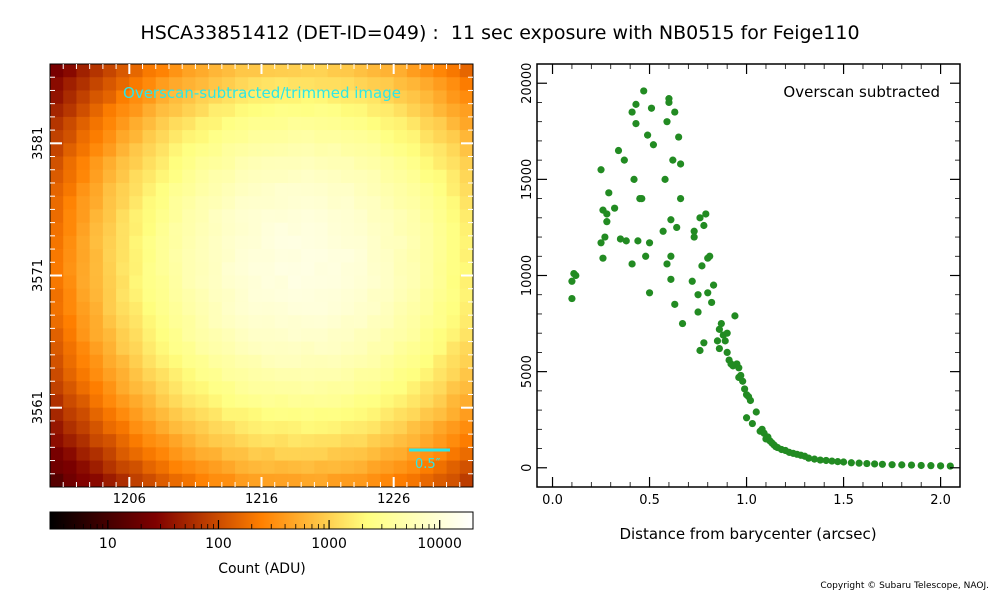 Image resolution: width=1000 pixels, height=600 pixels. Describe the element at coordinates (439, 544) in the screenshot. I see `colorbar-tick-label: 10000` at that location.